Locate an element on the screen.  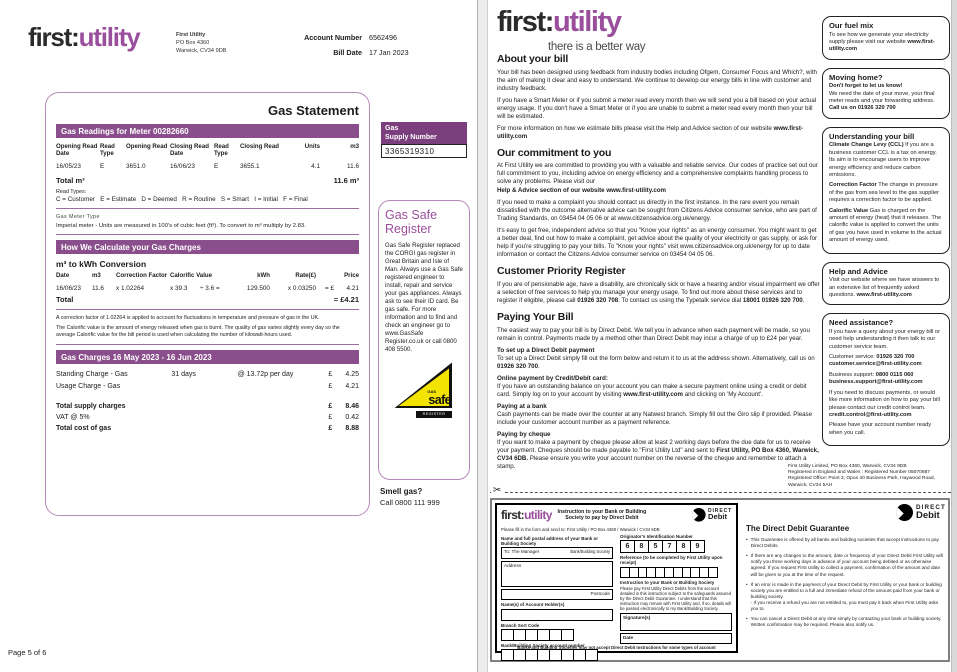
direct-debit-setup-heading: To set up a Direct Debit payment is located at coordinates (546, 350).